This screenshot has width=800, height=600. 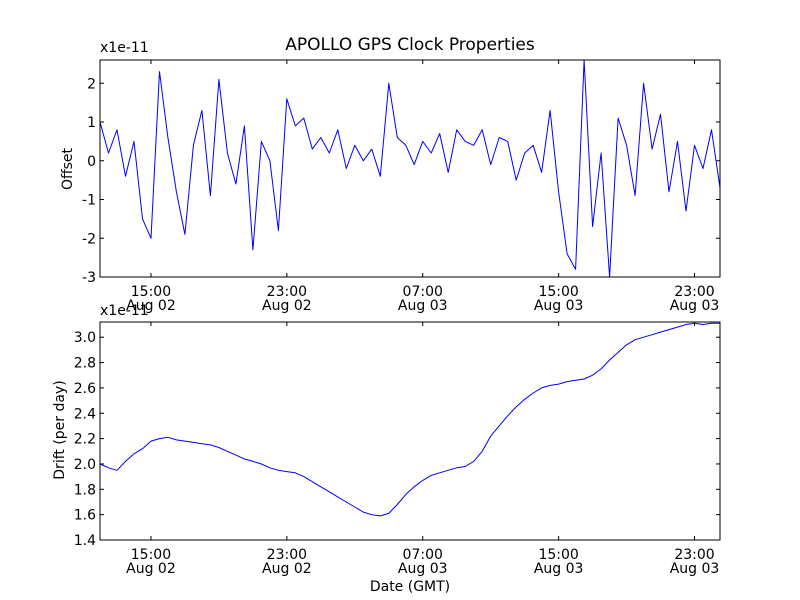 I want to click on y-axis-label: Offset, so click(x=68, y=168).